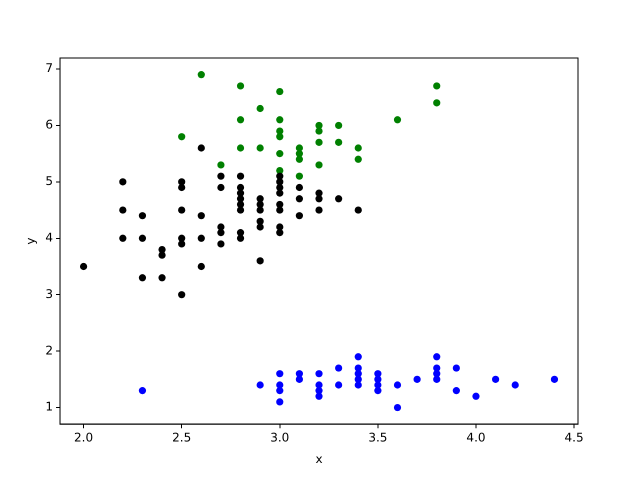 The height and width of the screenshot is (480, 640). What do you see at coordinates (49, 350) in the screenshot?
I see `y-tick-label: 2` at bounding box center [49, 350].